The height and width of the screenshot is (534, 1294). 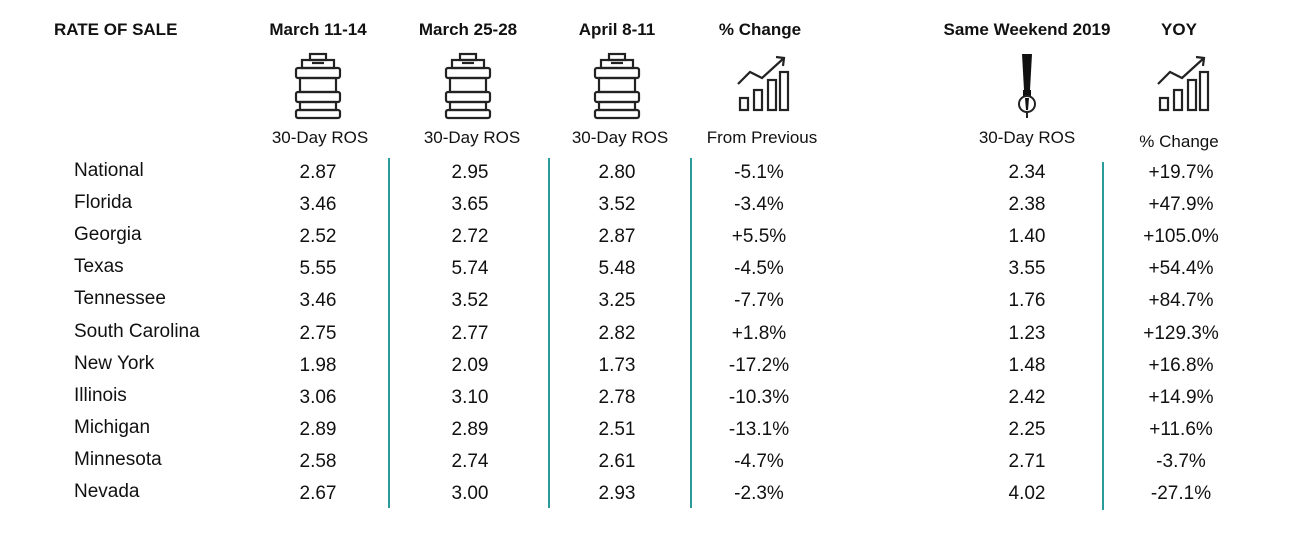 I want to click on pct-change-value: -10.3%, so click(x=759, y=397).